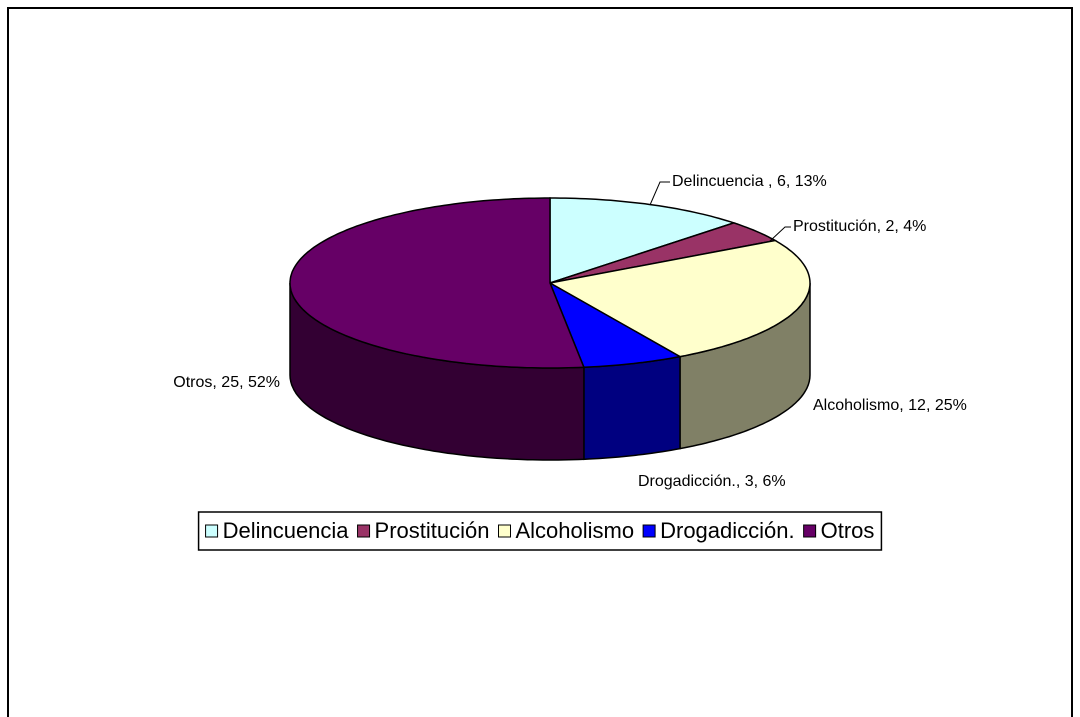  I want to click on legend-label: Otros, so click(848, 530).